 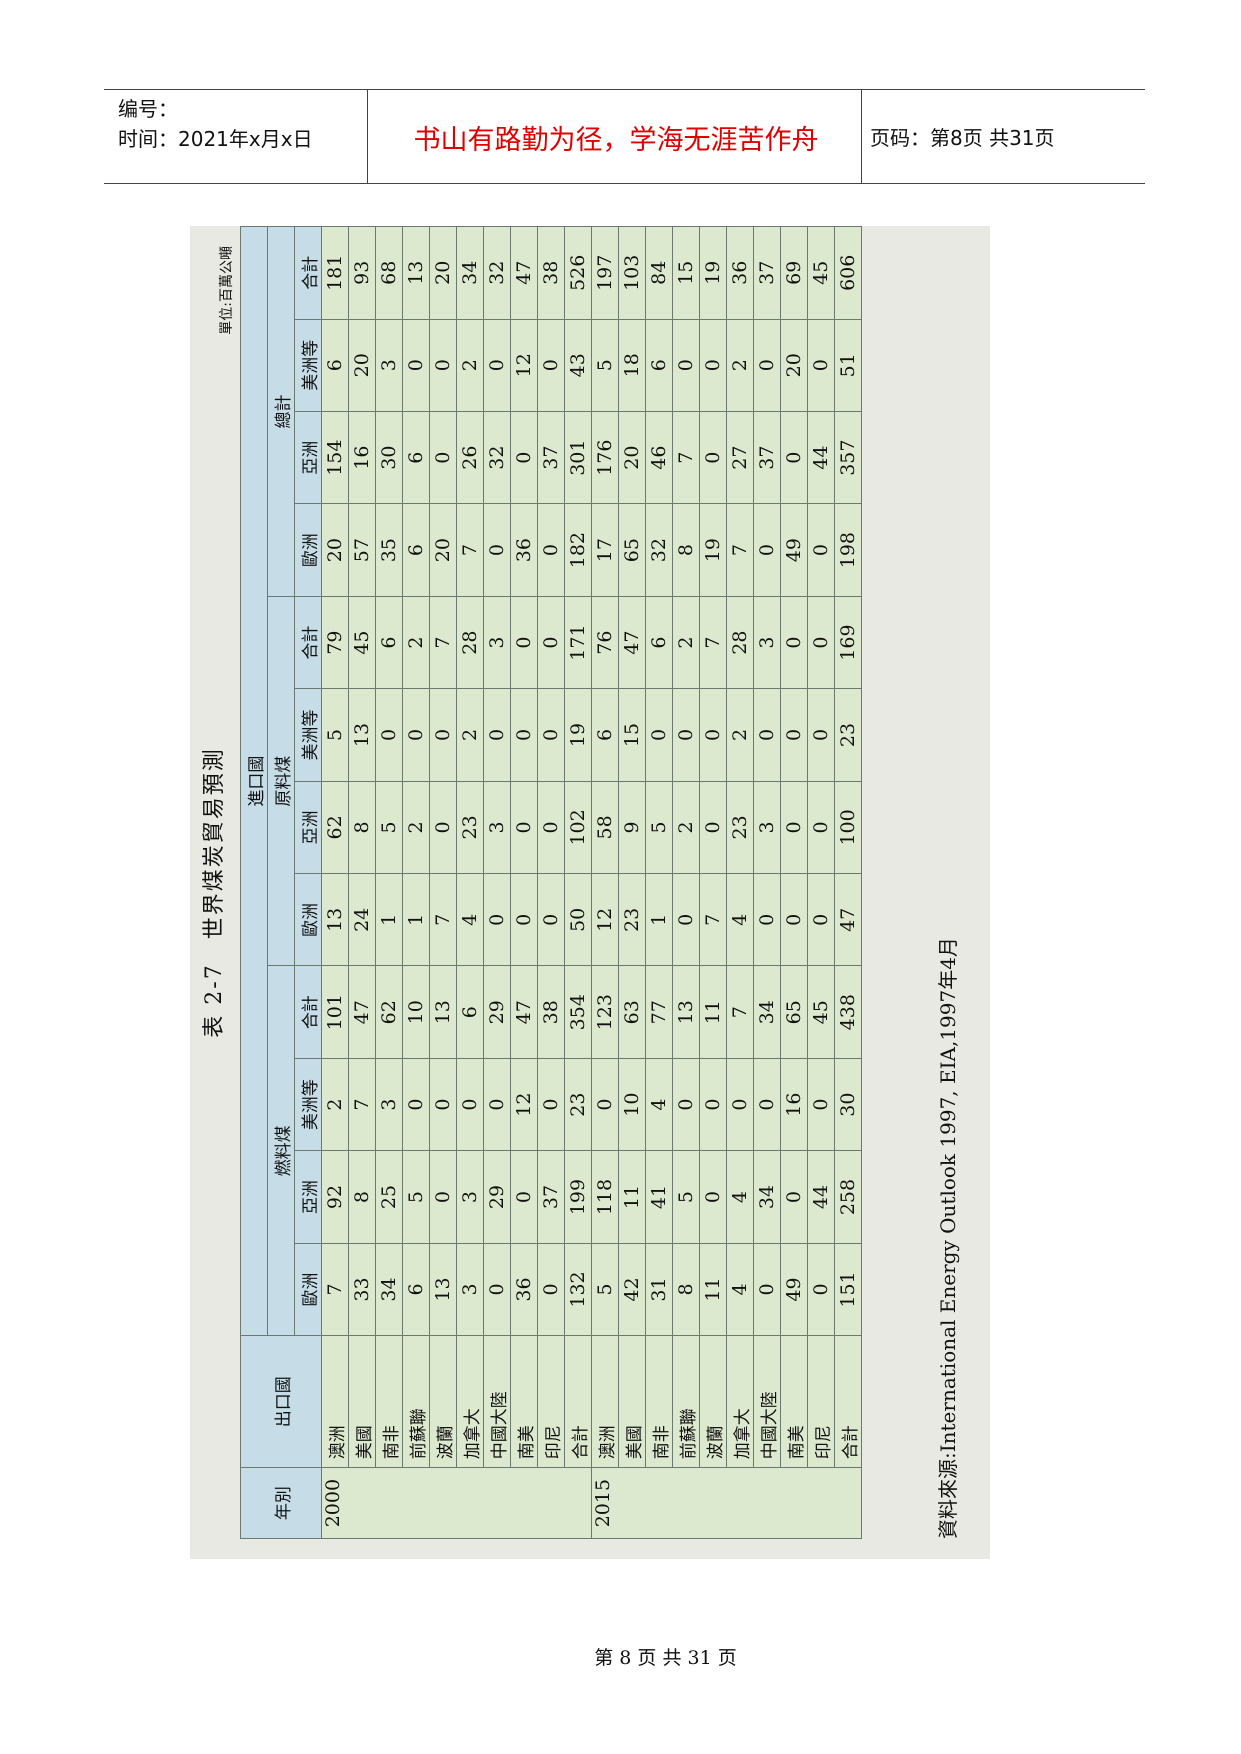 What do you see at coordinates (665, 1658) in the screenshot?
I see `page-footer: 第 8 页 共 31 页` at bounding box center [665, 1658].